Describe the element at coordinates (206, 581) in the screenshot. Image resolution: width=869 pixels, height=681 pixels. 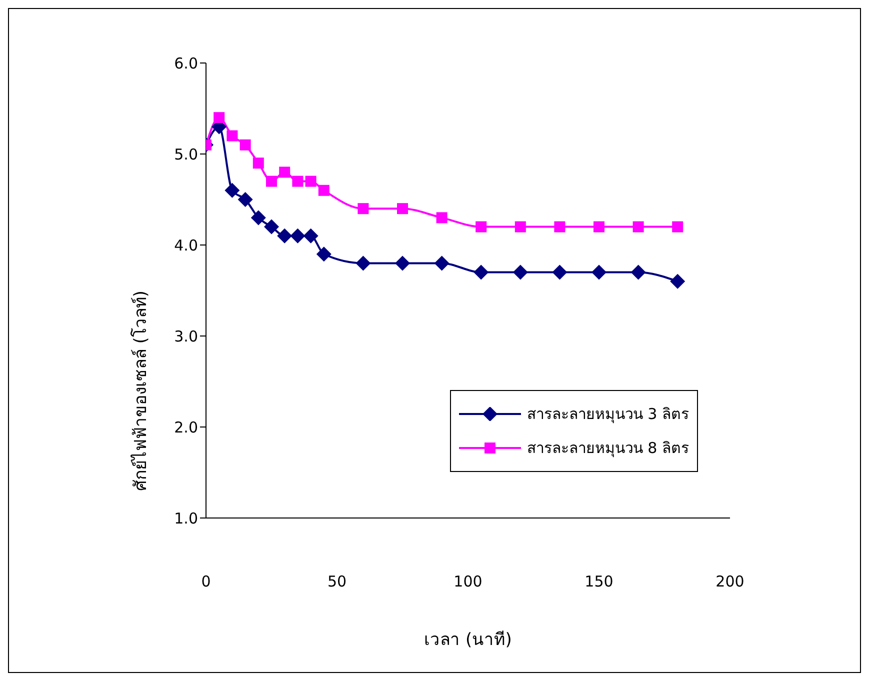
I see `x-tick-label: 0` at that location.